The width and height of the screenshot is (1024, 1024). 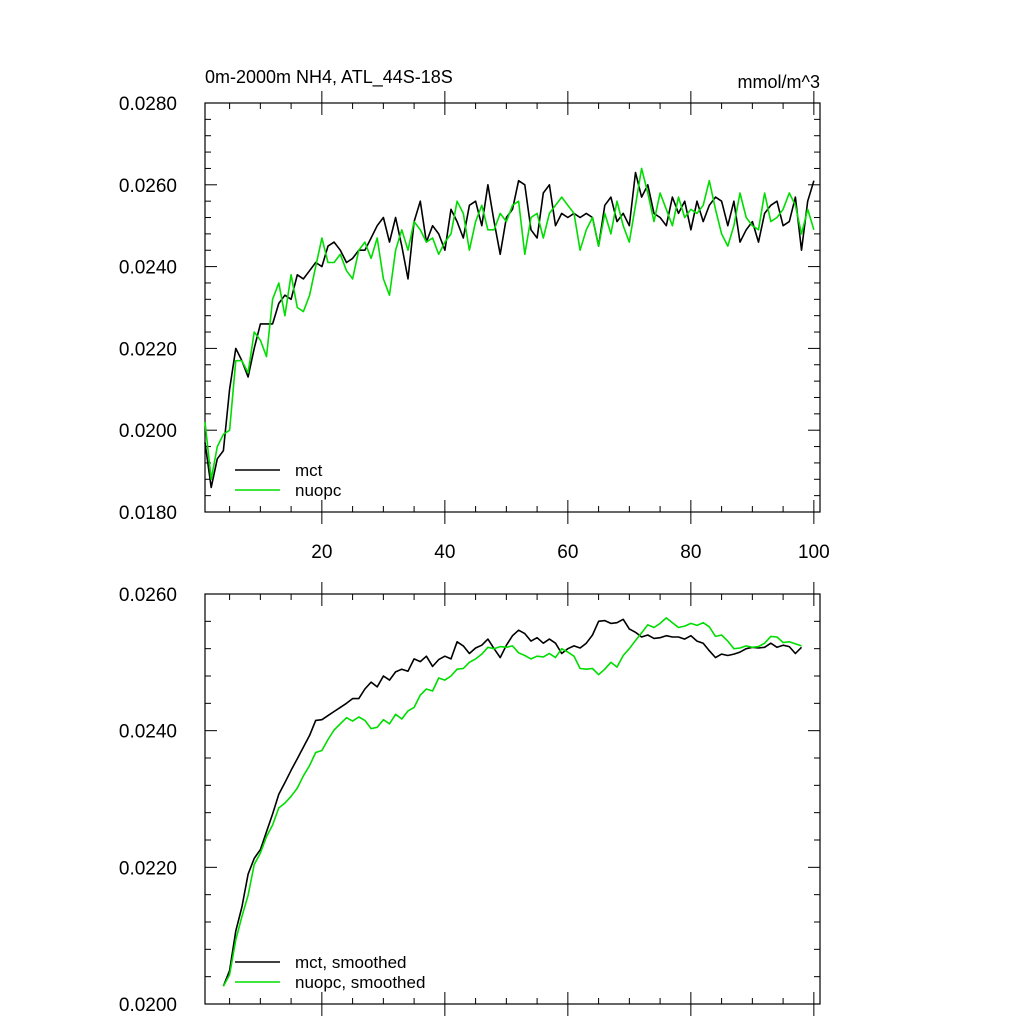 What do you see at coordinates (329, 77) in the screenshot?
I see `chart-title: 0m-2000m NH4, ATL_44S-18S` at bounding box center [329, 77].